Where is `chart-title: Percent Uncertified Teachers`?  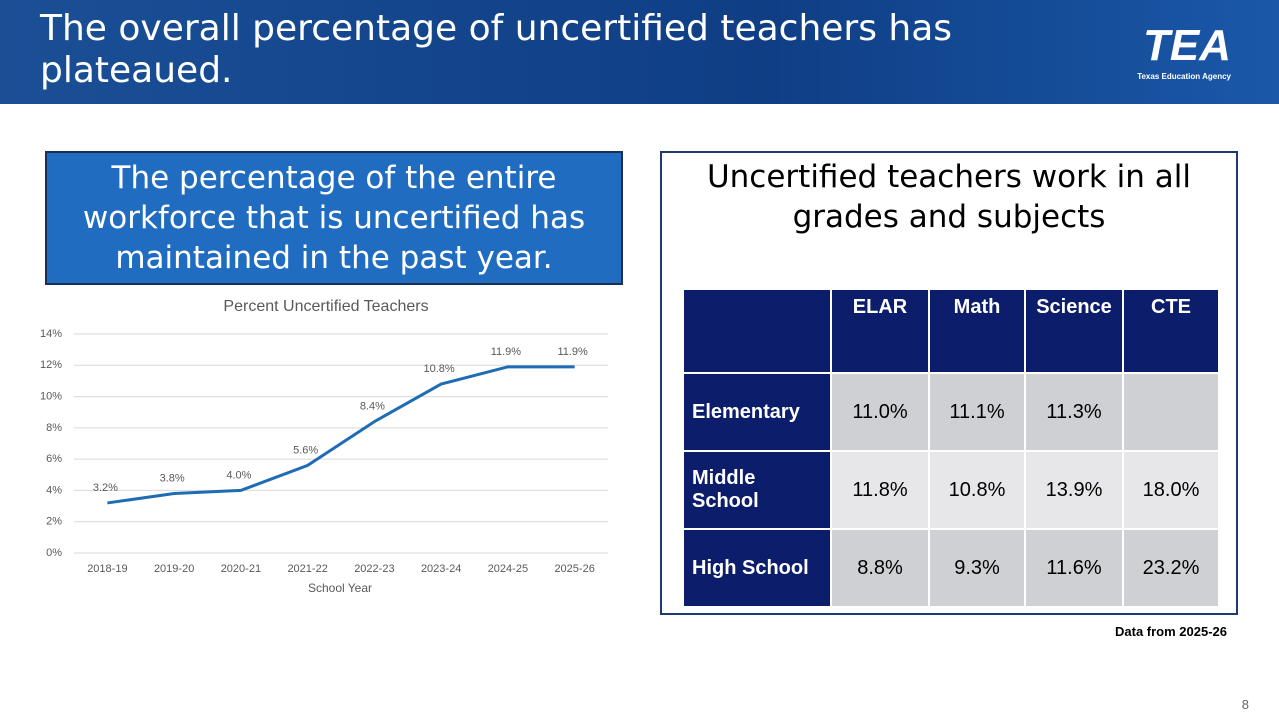 chart-title: Percent Uncertified Teachers is located at coordinates (325, 306).